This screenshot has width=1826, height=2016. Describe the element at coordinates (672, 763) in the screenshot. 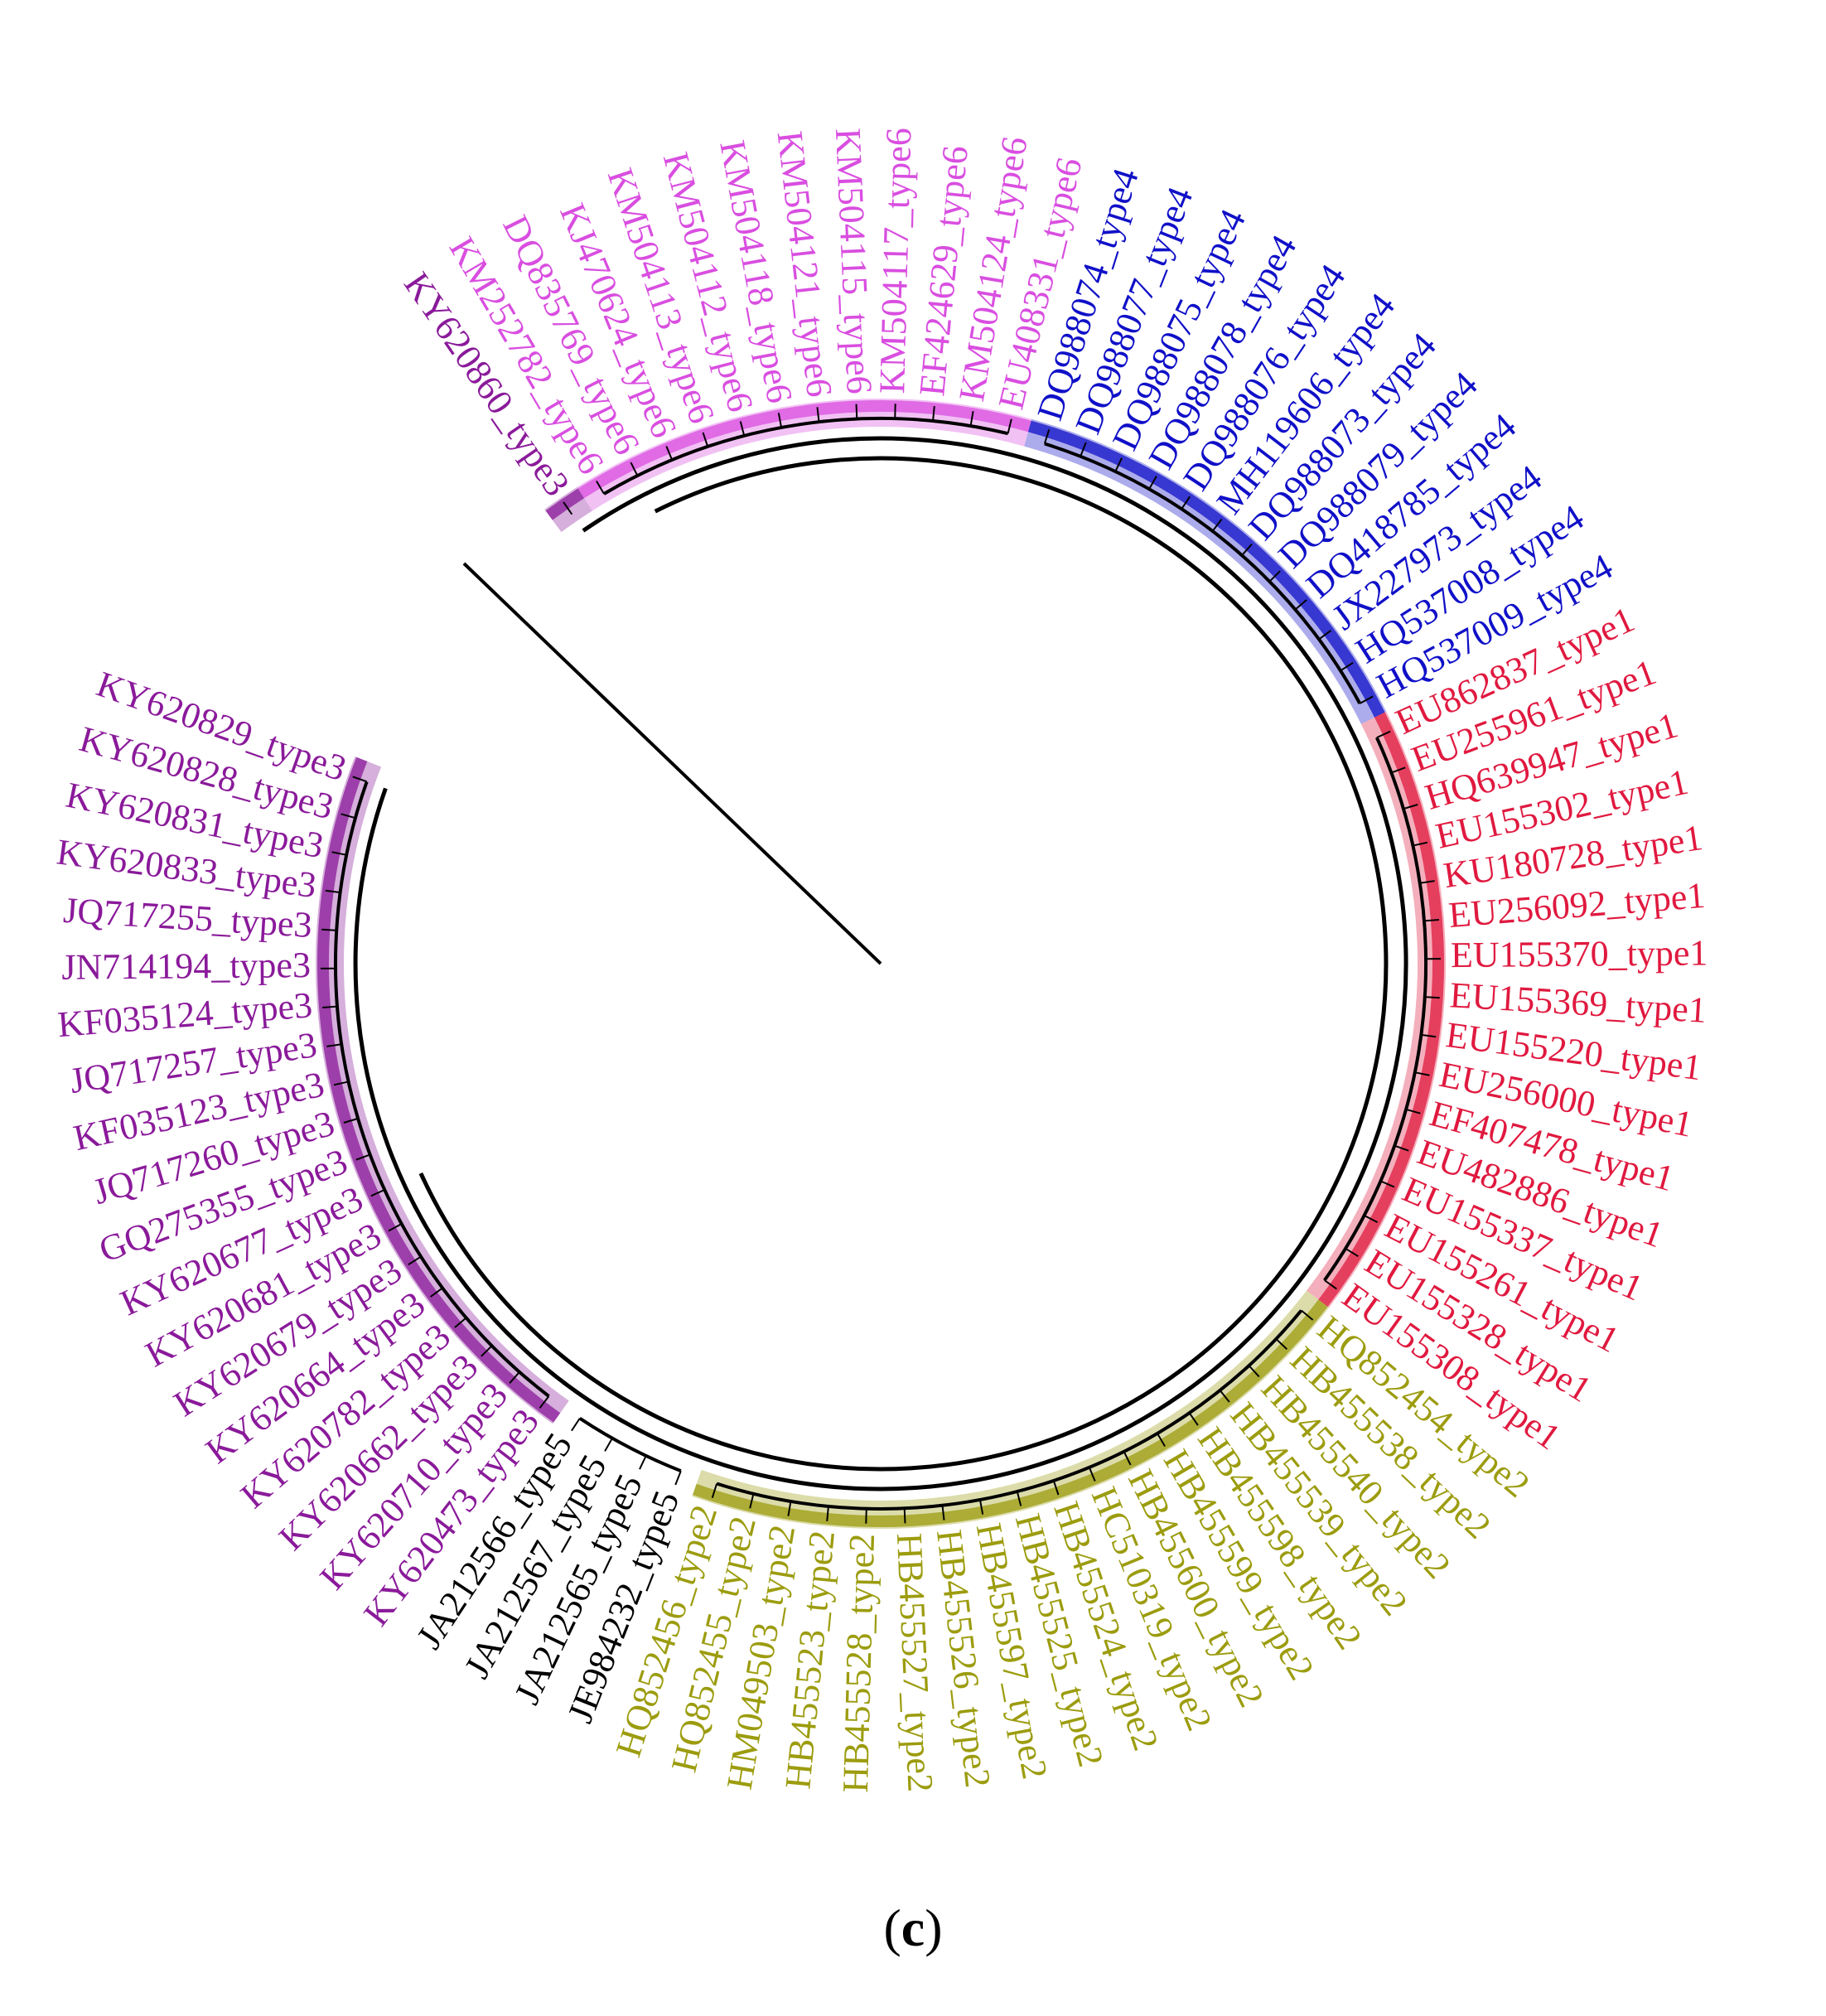

I see `root-branch` at that location.